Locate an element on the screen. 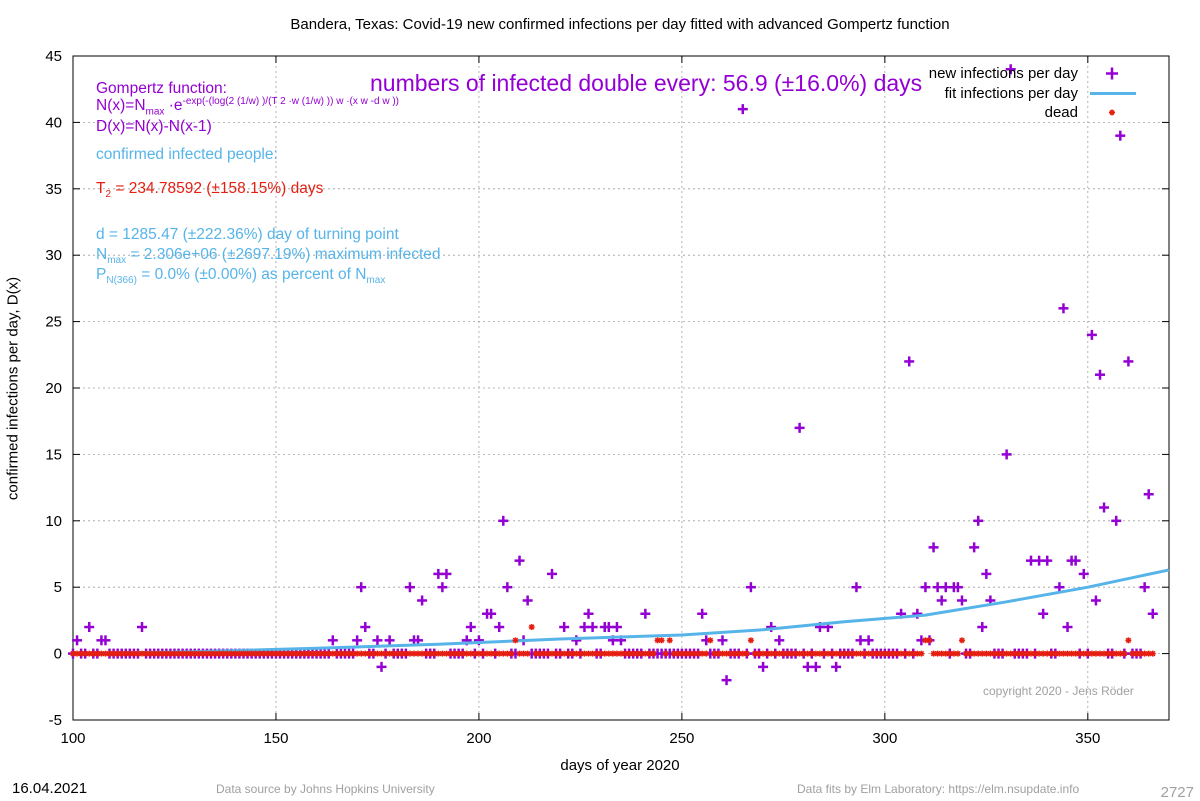 Image resolution: width=1200 pixels, height=801 pixels. y-tick-label: 0 is located at coordinates (58, 654).